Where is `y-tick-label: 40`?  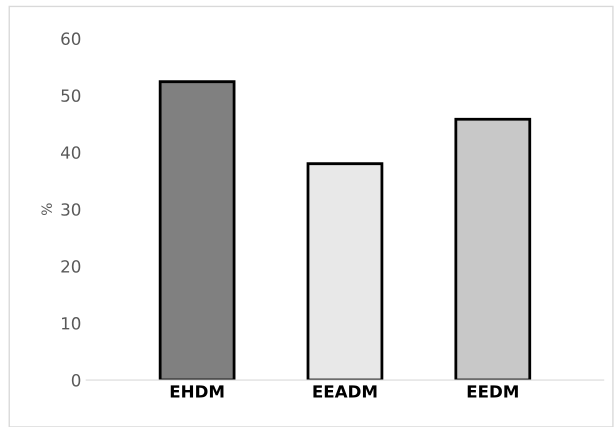 y-tick-label: 40 is located at coordinates (70, 152).